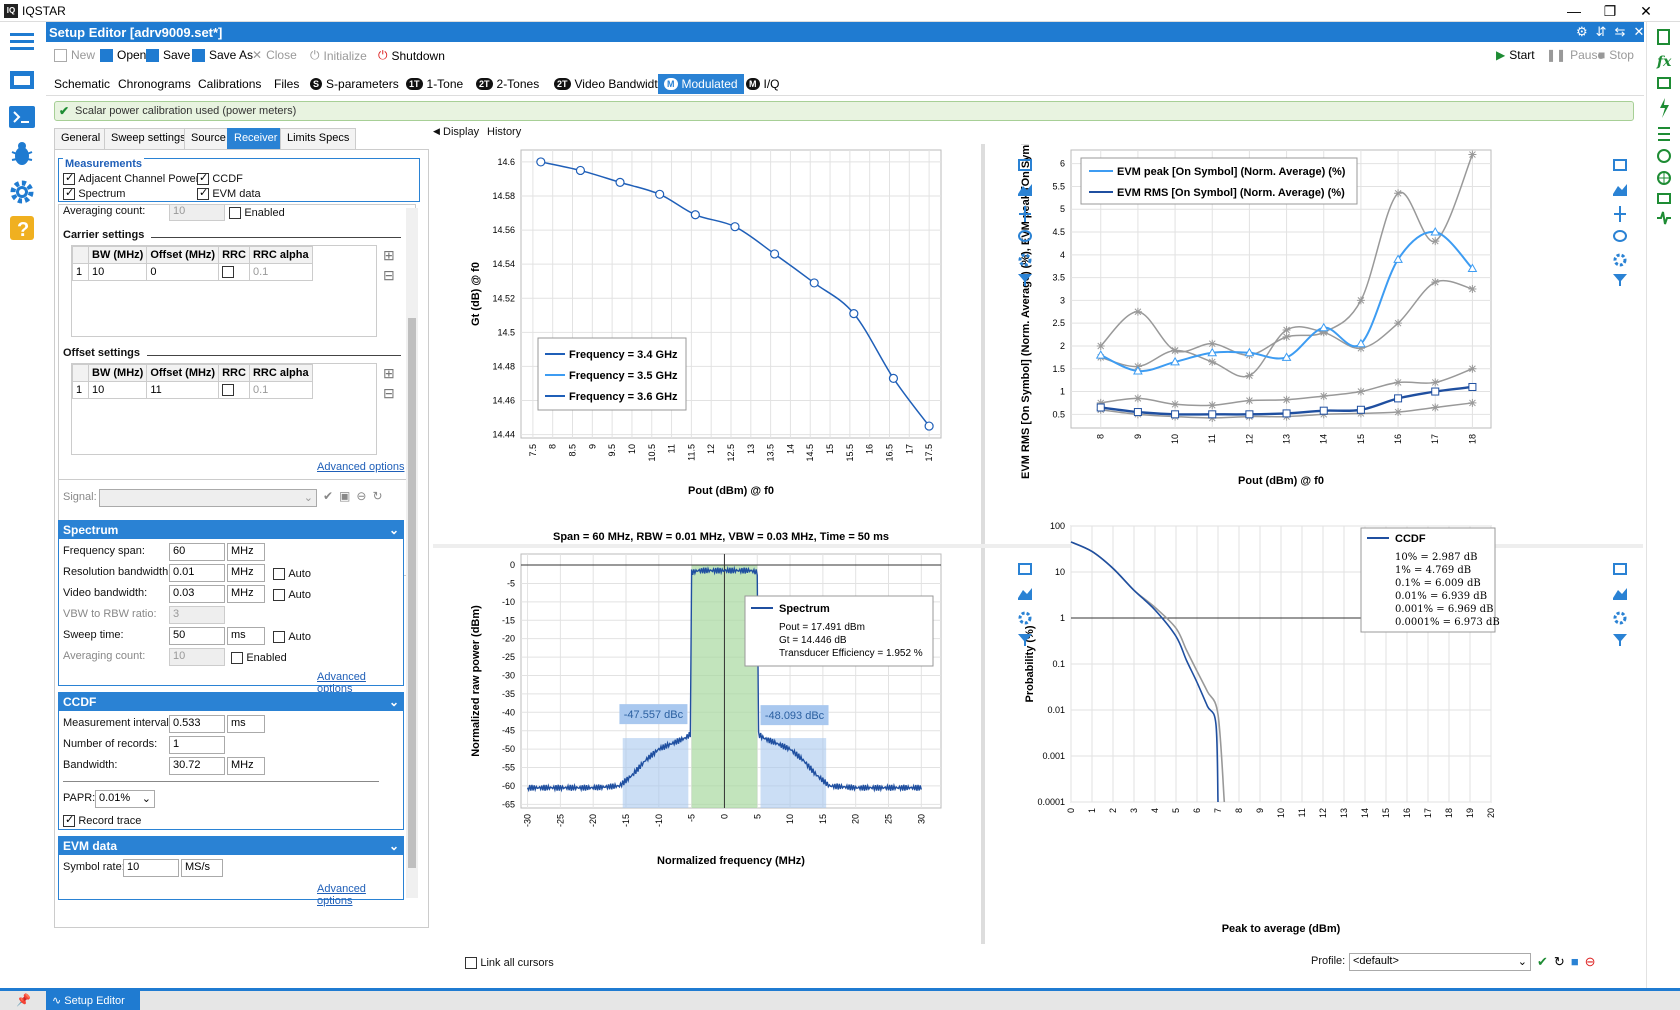 This screenshot has height=1010, width=1680. What do you see at coordinates (1515, 55) in the screenshot?
I see `start-button: ▶ Start` at bounding box center [1515, 55].